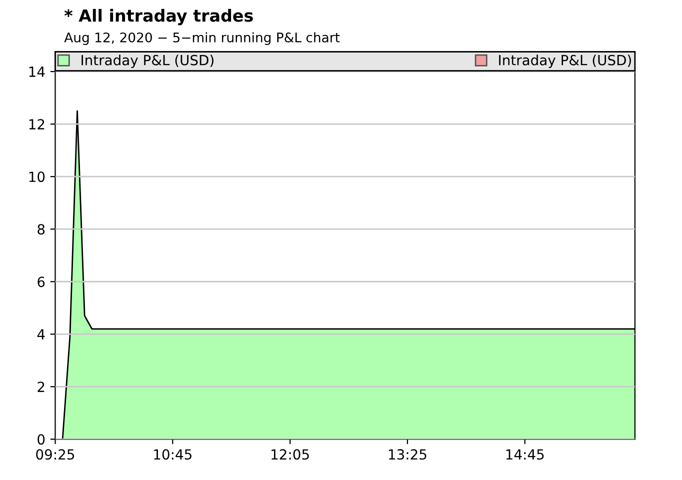 The image size is (682, 480). What do you see at coordinates (173, 454) in the screenshot?
I see `x-tick-label: 10:45` at bounding box center [173, 454].